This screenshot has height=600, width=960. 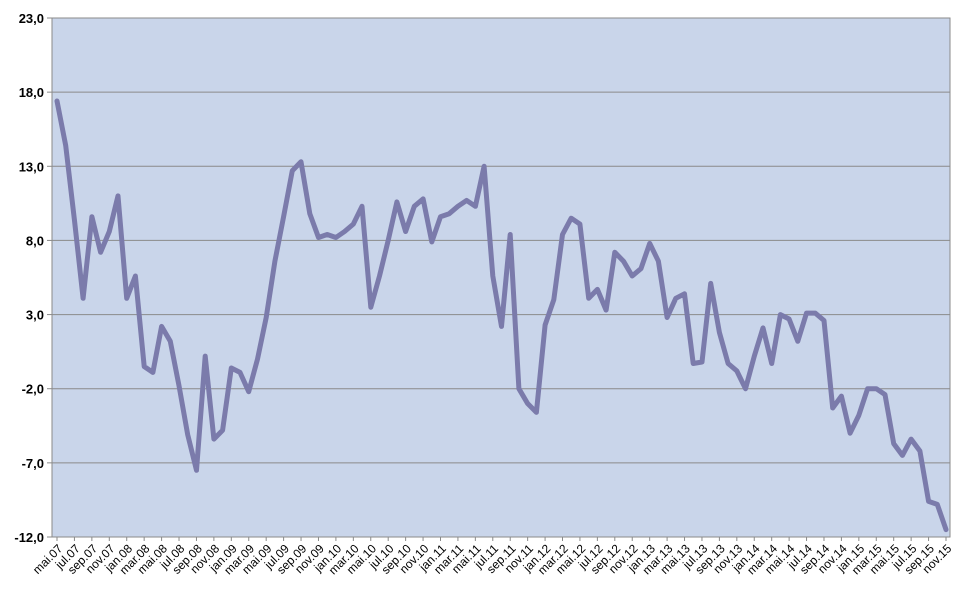 What do you see at coordinates (31, 92) in the screenshot?
I see `y-tick-label: 18,0` at bounding box center [31, 92].